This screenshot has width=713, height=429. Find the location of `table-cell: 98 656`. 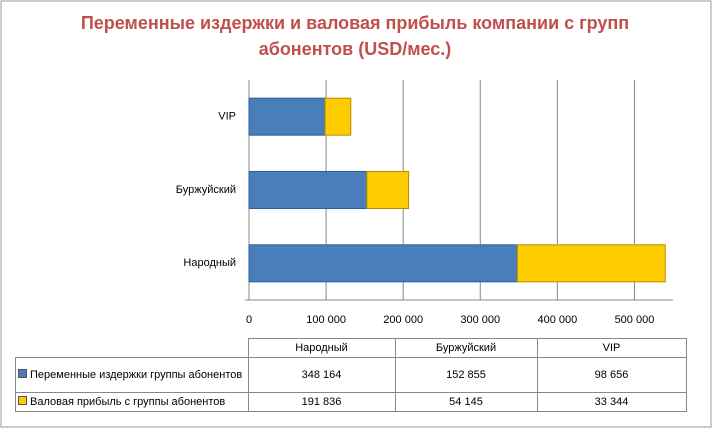

table-cell: 98 656 is located at coordinates (611, 375).